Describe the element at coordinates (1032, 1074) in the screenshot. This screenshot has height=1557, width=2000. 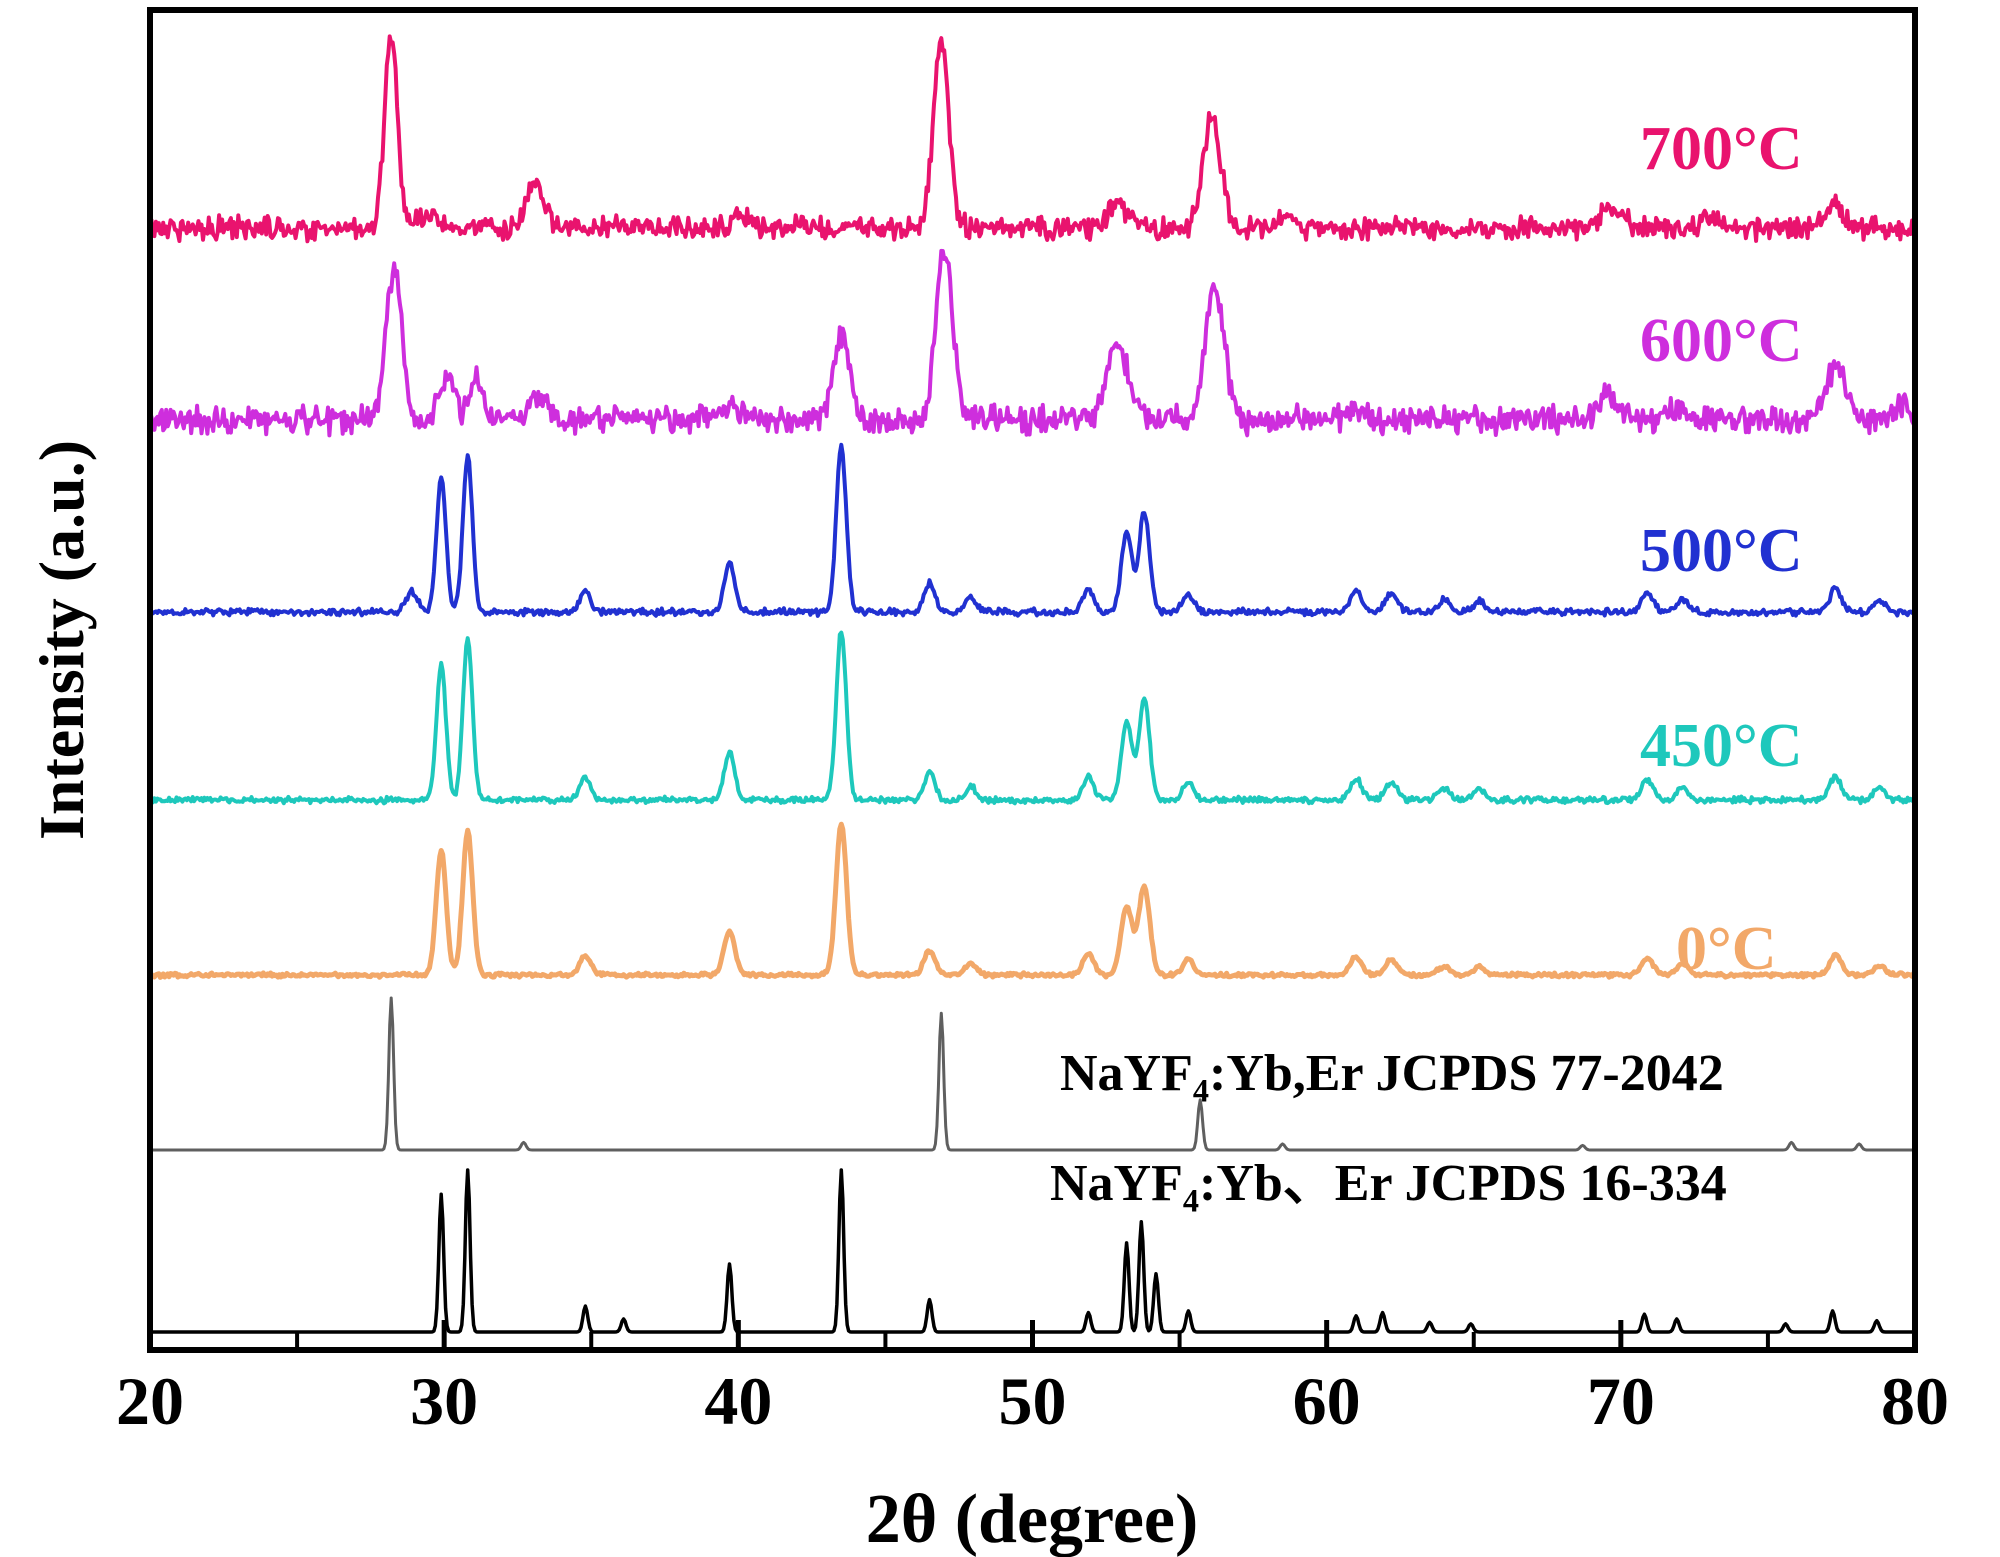
I see `trace-jcpds-77-2042` at that location.